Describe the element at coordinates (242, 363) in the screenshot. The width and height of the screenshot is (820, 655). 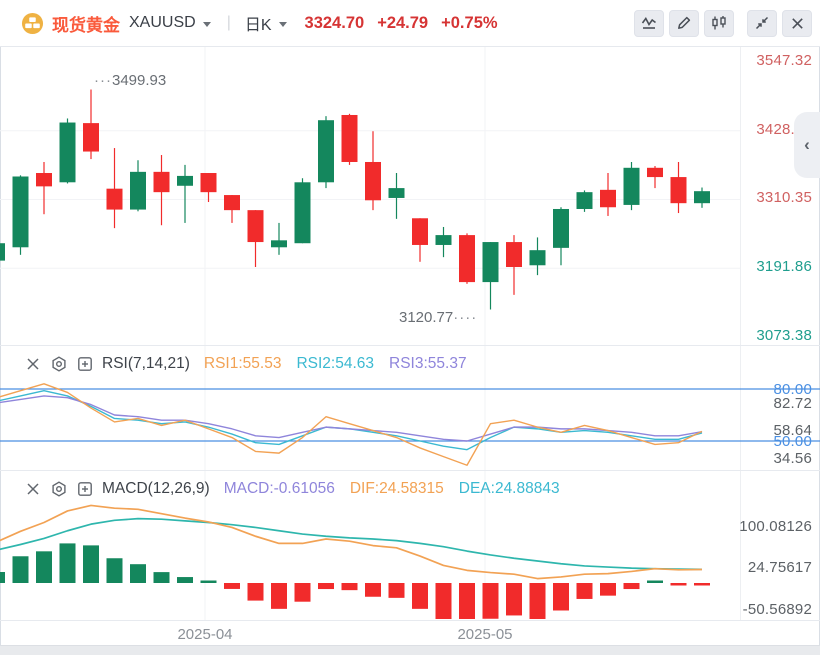
I see `rsi1-value: RSI1:55.53` at that location.